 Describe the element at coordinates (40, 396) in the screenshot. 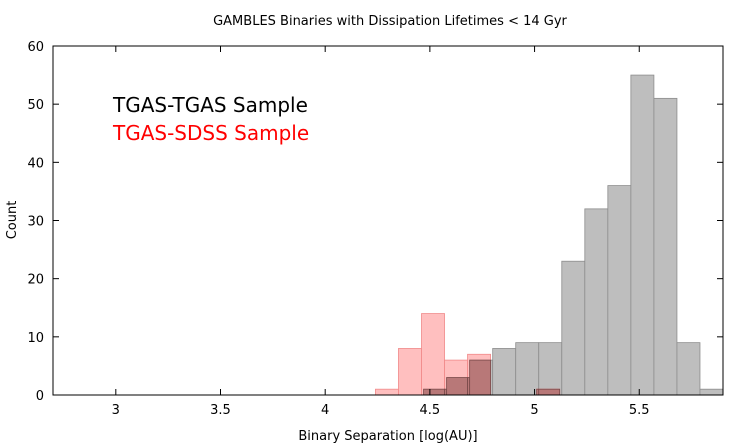

I see `y-tick-label: 0` at that location.